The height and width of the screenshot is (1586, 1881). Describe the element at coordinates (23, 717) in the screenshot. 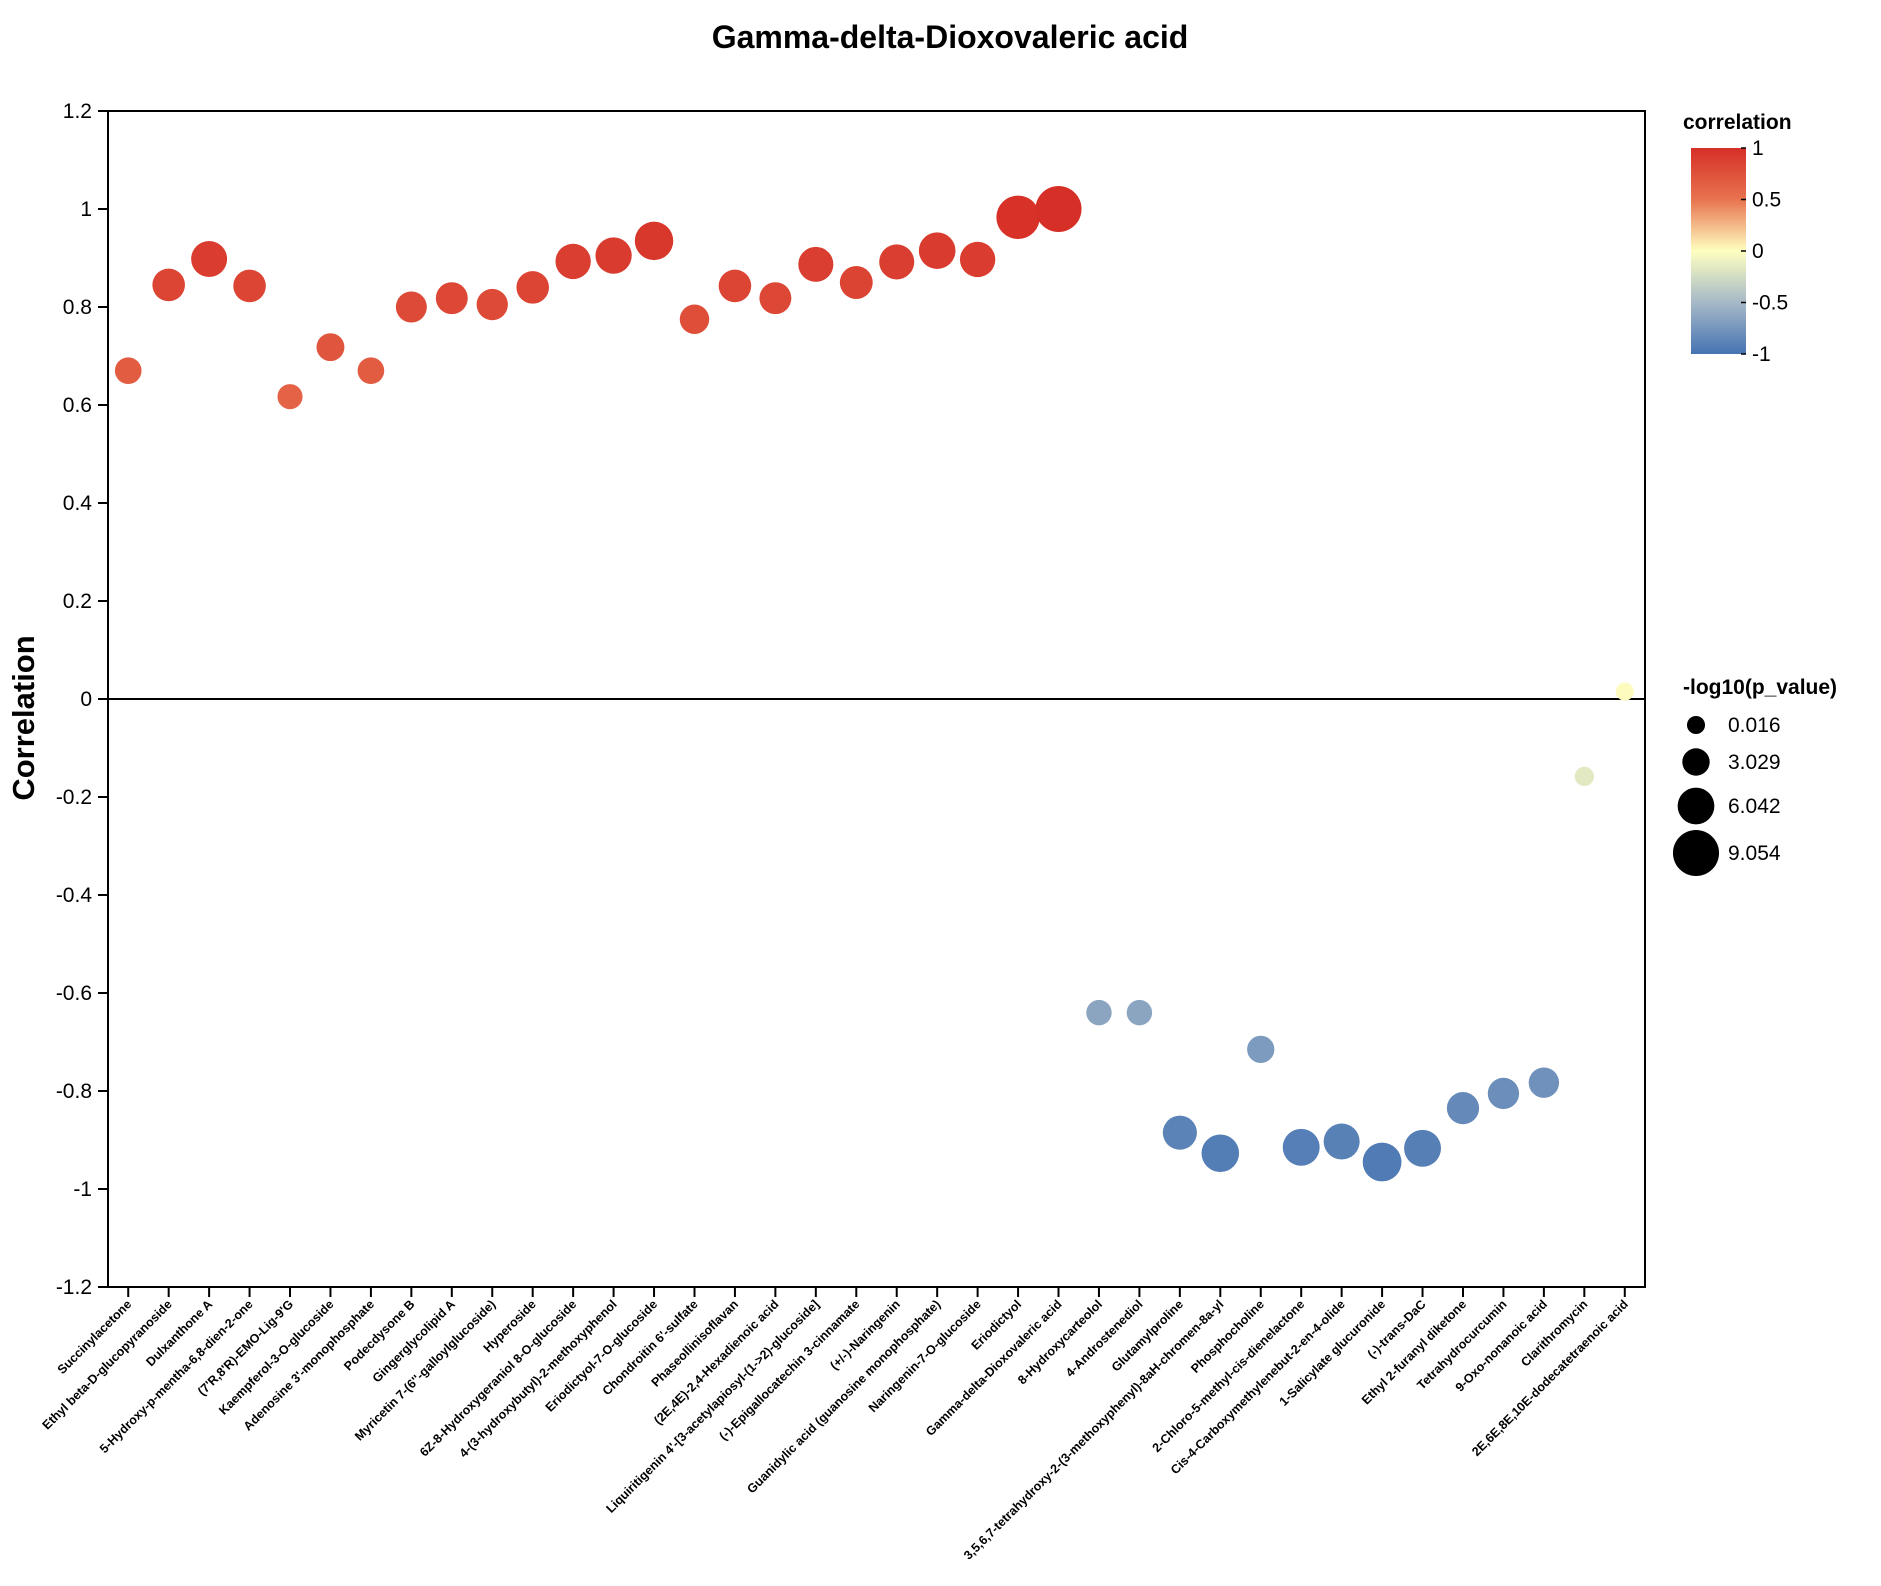

I see `y-axis-label: Correlation` at that location.